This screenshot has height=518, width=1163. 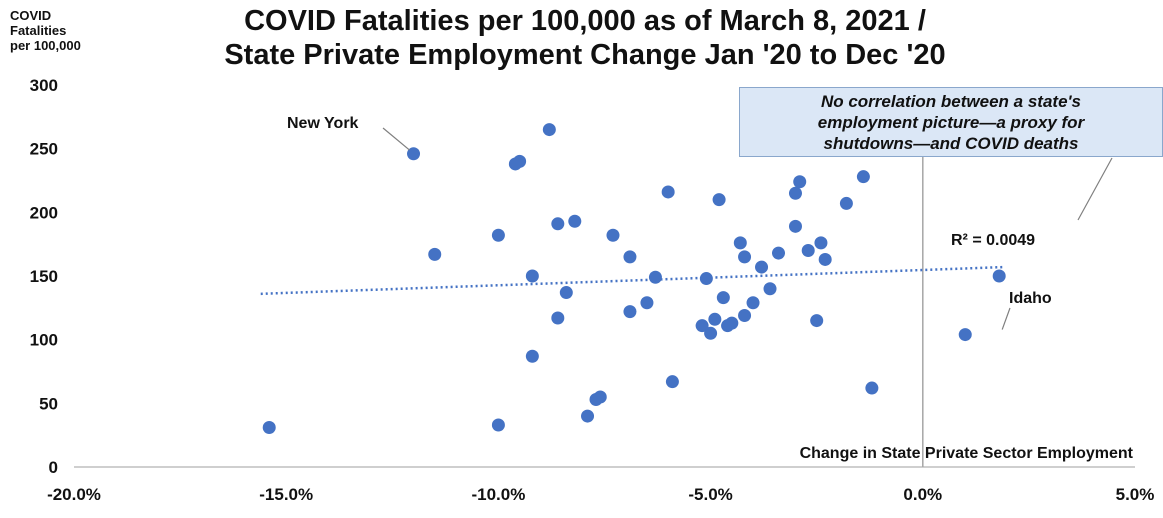 I want to click on y-tick-label: 200, so click(x=44, y=212).